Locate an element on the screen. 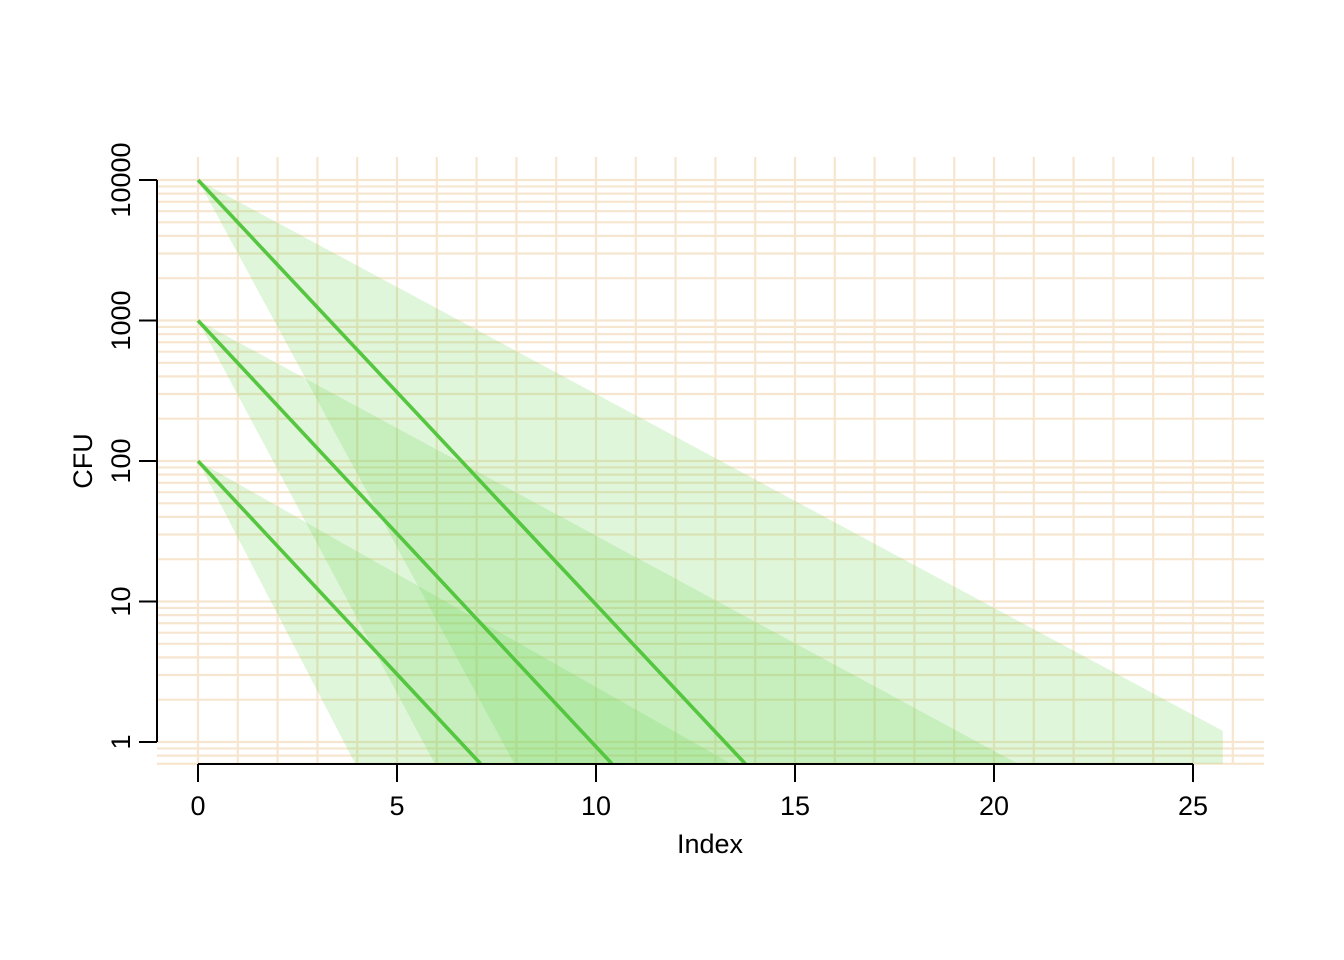 Image resolution: width=1344 pixels, height=960 pixels. x-tick-label: 0 is located at coordinates (197, 806).